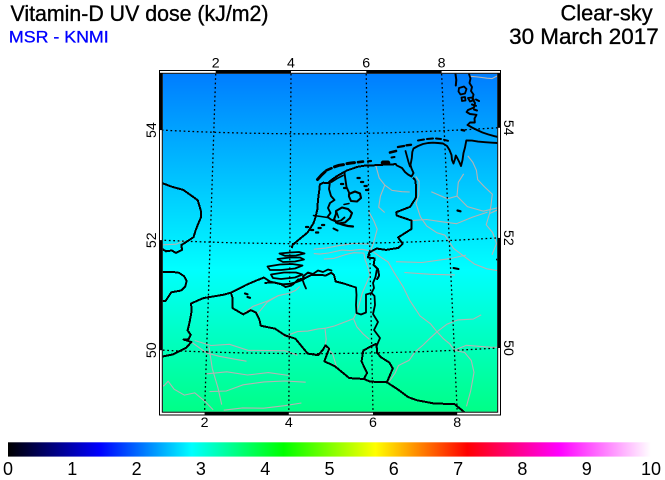  I want to click on svg-text: Vitamin-D UV dose (kJ/m2), so click(140, 13).